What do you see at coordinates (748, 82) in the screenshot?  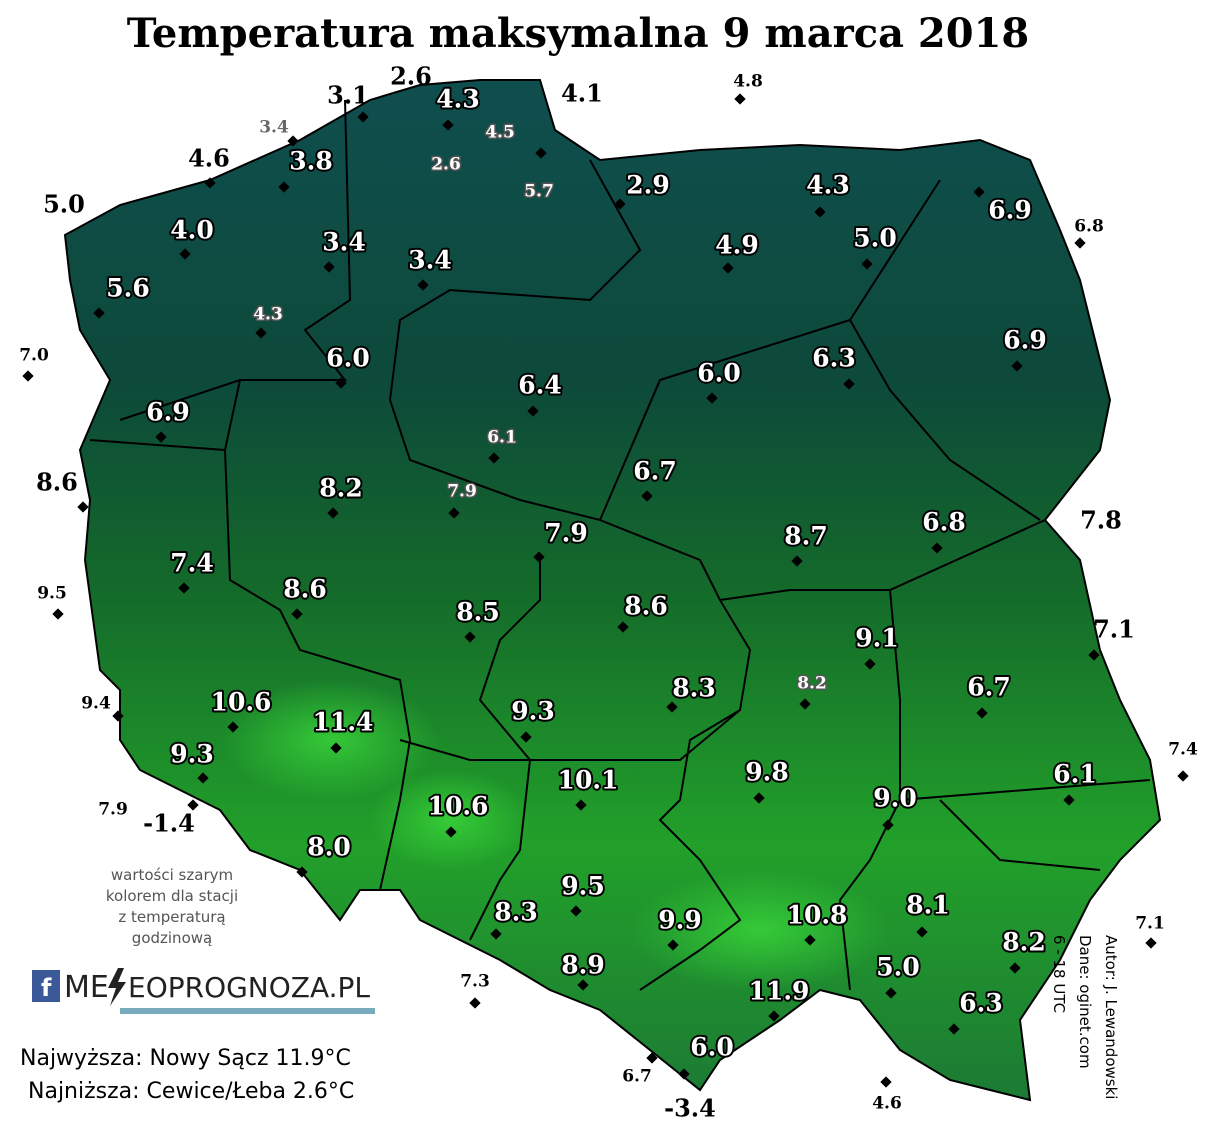 I see `station-value: 4.8` at bounding box center [748, 82].